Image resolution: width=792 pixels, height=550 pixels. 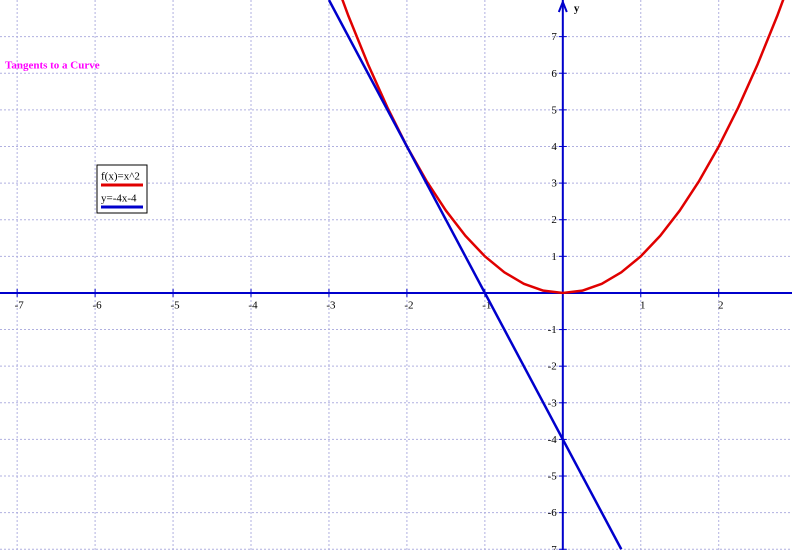 What do you see at coordinates (119, 199) in the screenshot?
I see `legend-label: y=-4x-4` at bounding box center [119, 199].